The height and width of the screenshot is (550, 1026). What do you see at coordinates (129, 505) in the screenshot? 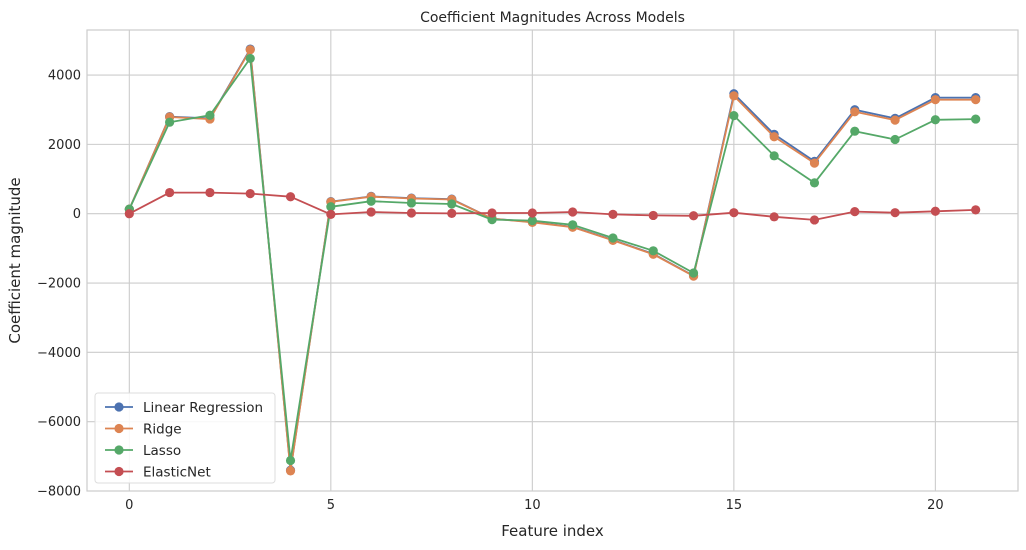
I see `x-tick-label: 0` at bounding box center [129, 505].